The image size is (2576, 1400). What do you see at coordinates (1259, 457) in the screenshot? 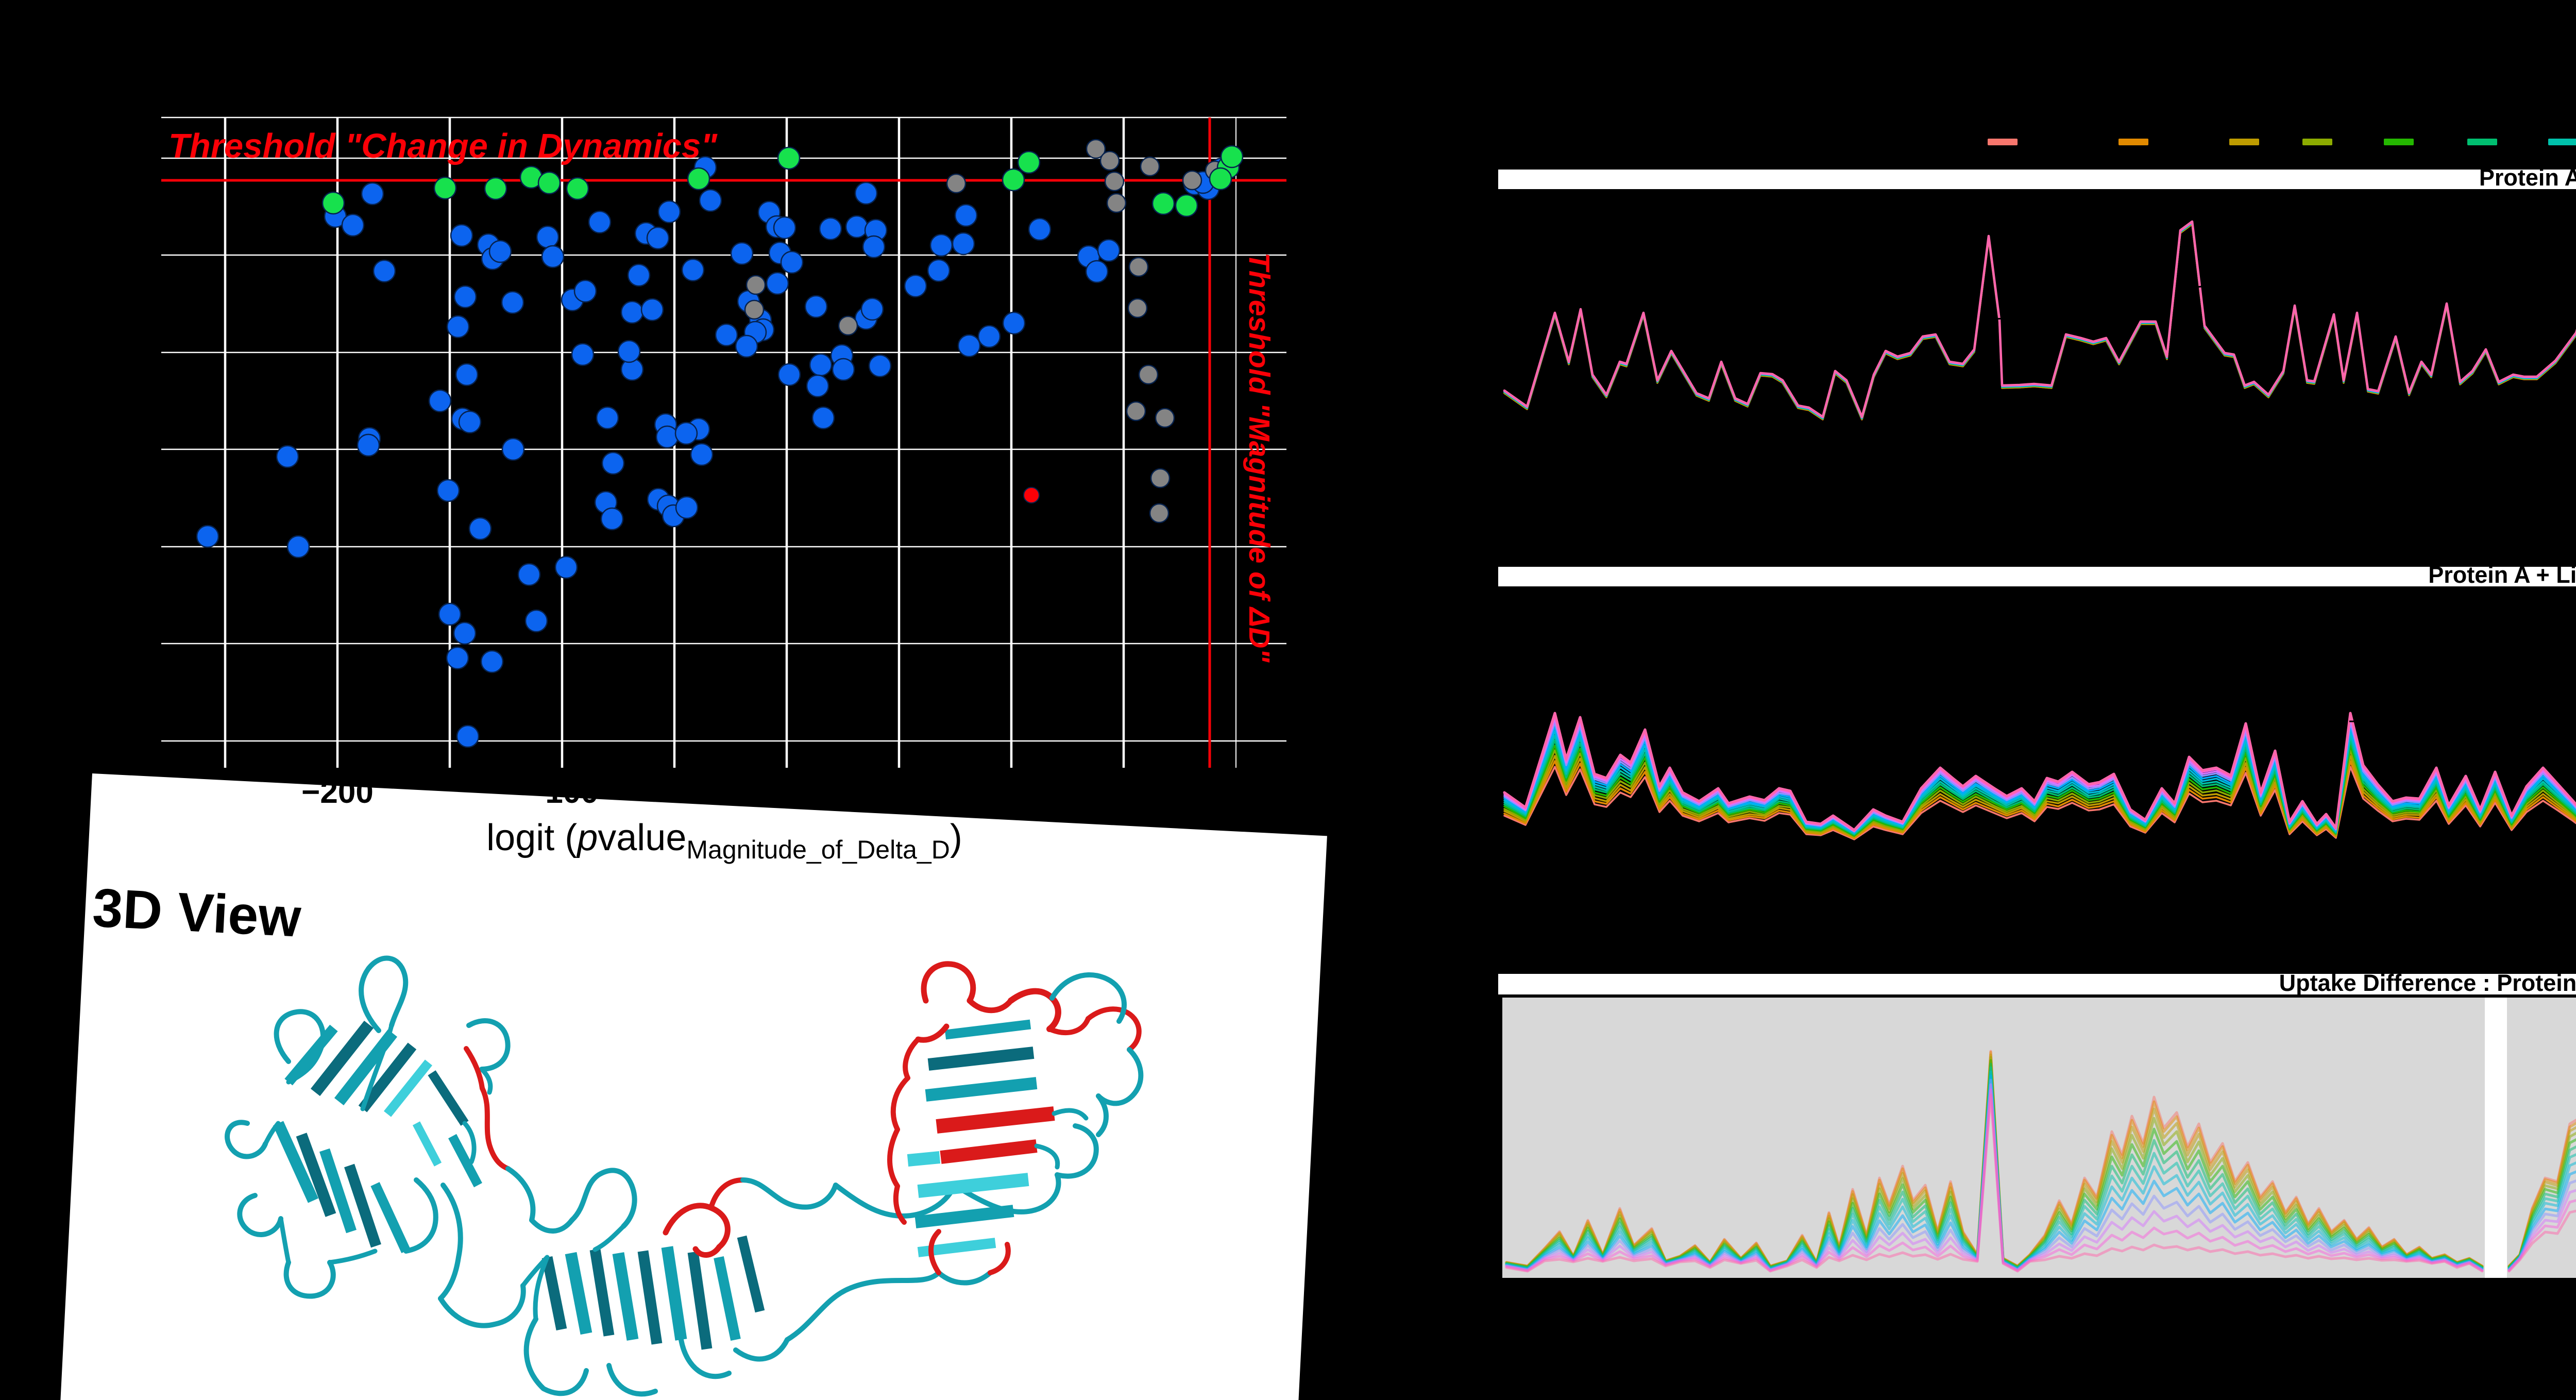
I see `svg-text: Threshold "Magnitude of ΔD"` at bounding box center [1259, 457].